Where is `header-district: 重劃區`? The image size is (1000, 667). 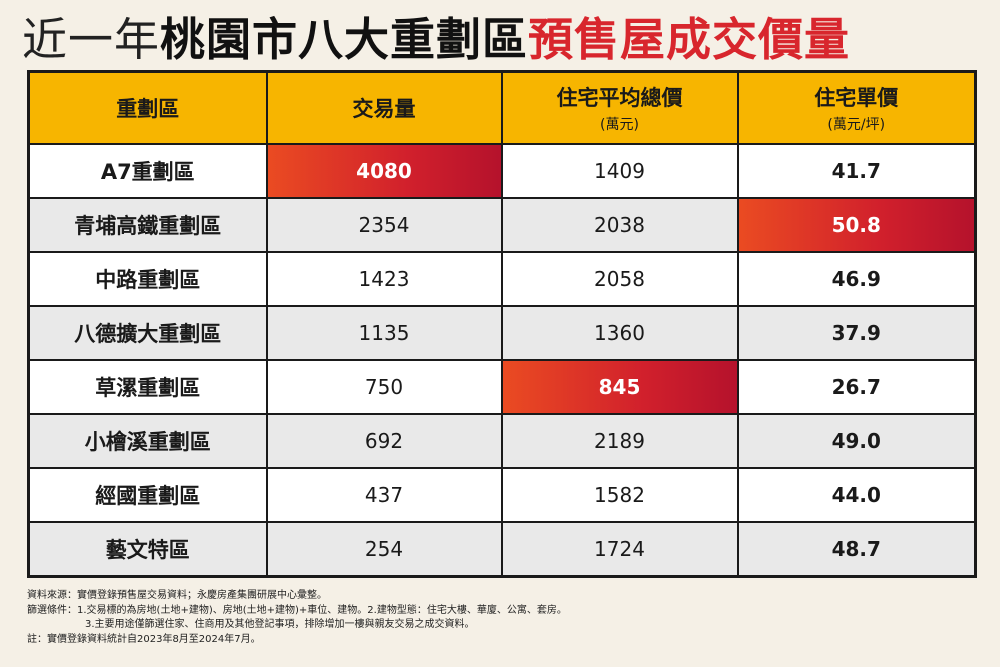
header-district: 重劃區 is located at coordinates (147, 107).